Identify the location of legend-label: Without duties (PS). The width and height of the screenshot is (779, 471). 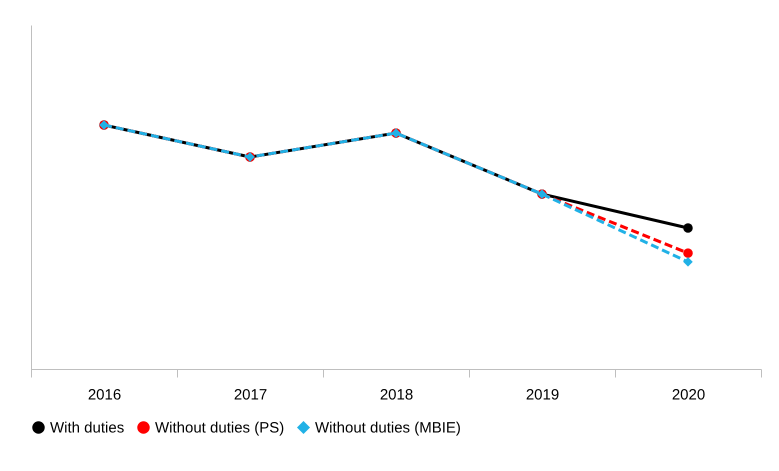
(219, 428).